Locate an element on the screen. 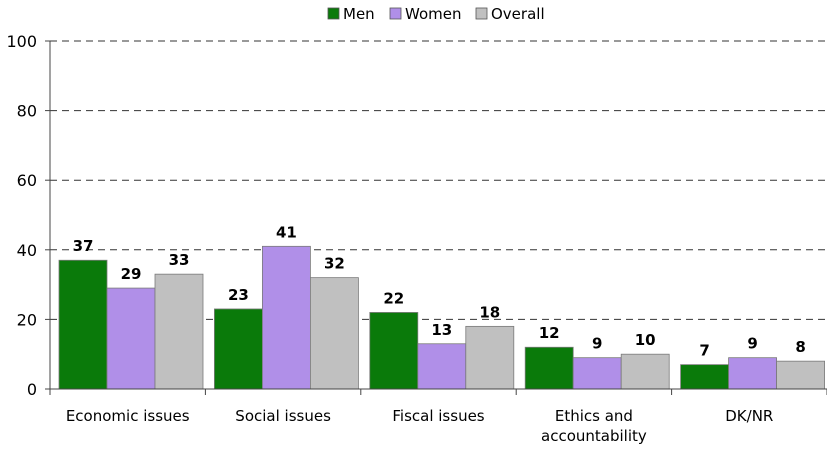 Image resolution: width=827 pixels, height=452 pixels. legend: Men Women Overall is located at coordinates (436, 14).